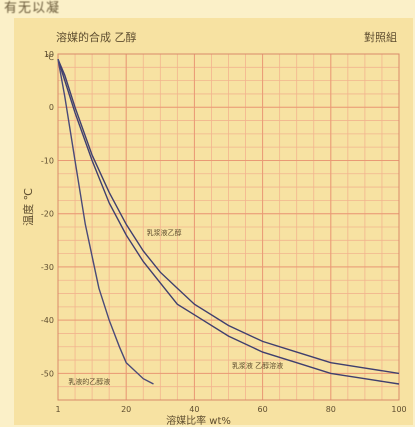 The width and height of the screenshot is (415, 427). I want to click on top-caption: 有无以凝, so click(32, 8).